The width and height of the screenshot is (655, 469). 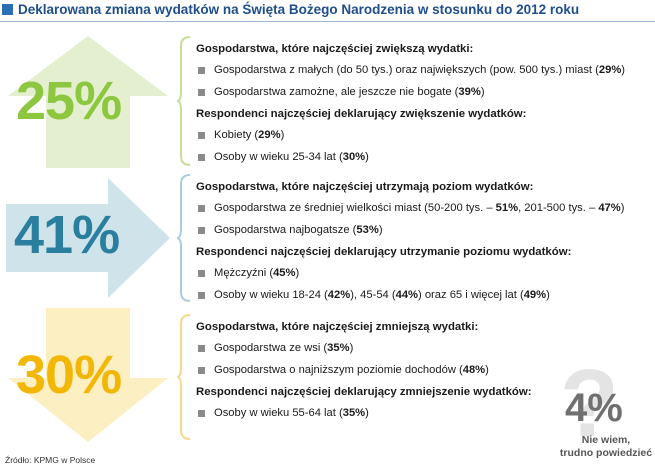 I want to click on list-item: Gospodarstwa najbogatsze (53%), so click(x=421, y=230).